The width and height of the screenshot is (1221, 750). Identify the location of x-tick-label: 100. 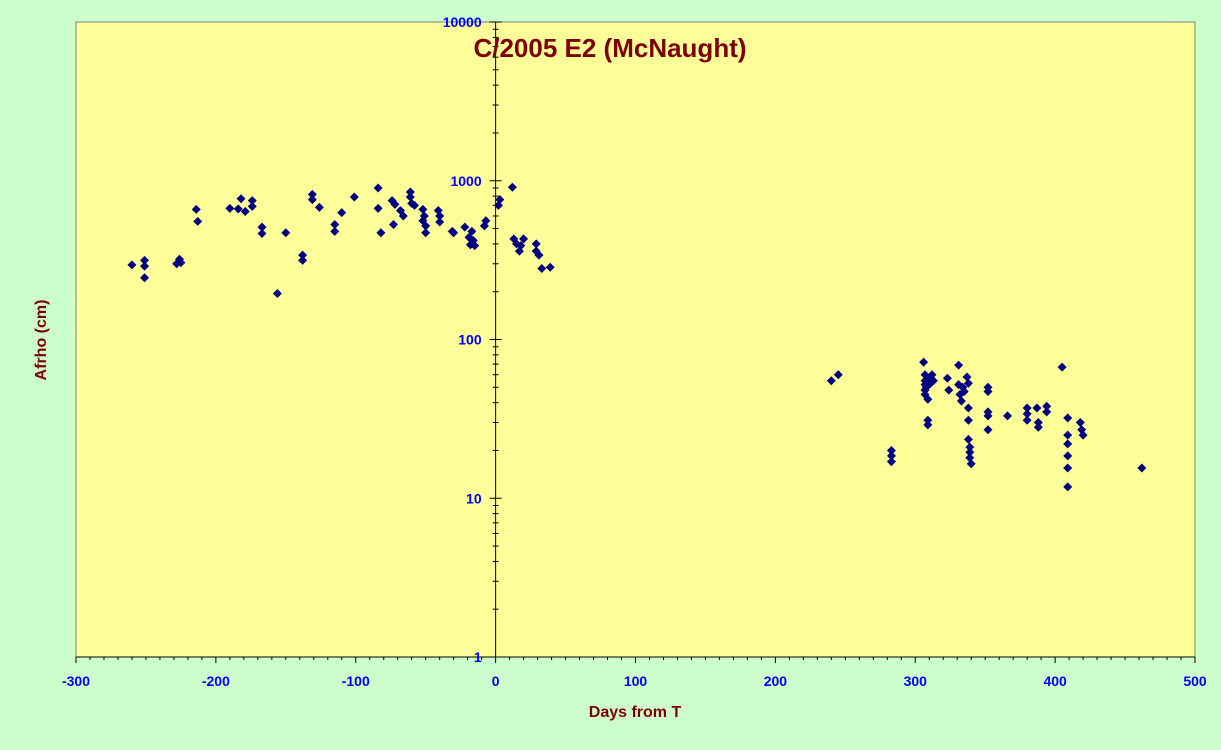
(636, 681).